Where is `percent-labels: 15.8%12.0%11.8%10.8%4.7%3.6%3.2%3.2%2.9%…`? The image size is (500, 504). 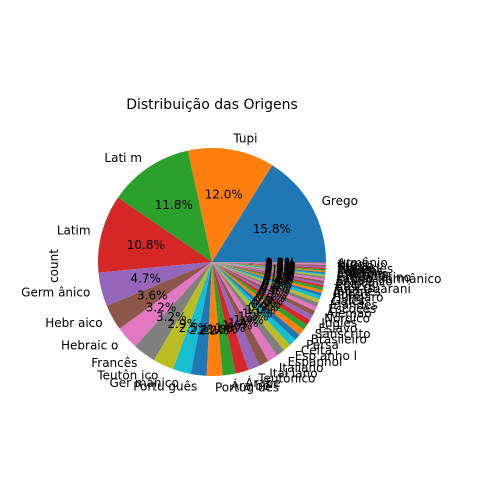
percent-labels: 15.8%12.0%11.8%10.8%4.7%3.6%3.2%3.2%2.9%… is located at coordinates (211, 263).